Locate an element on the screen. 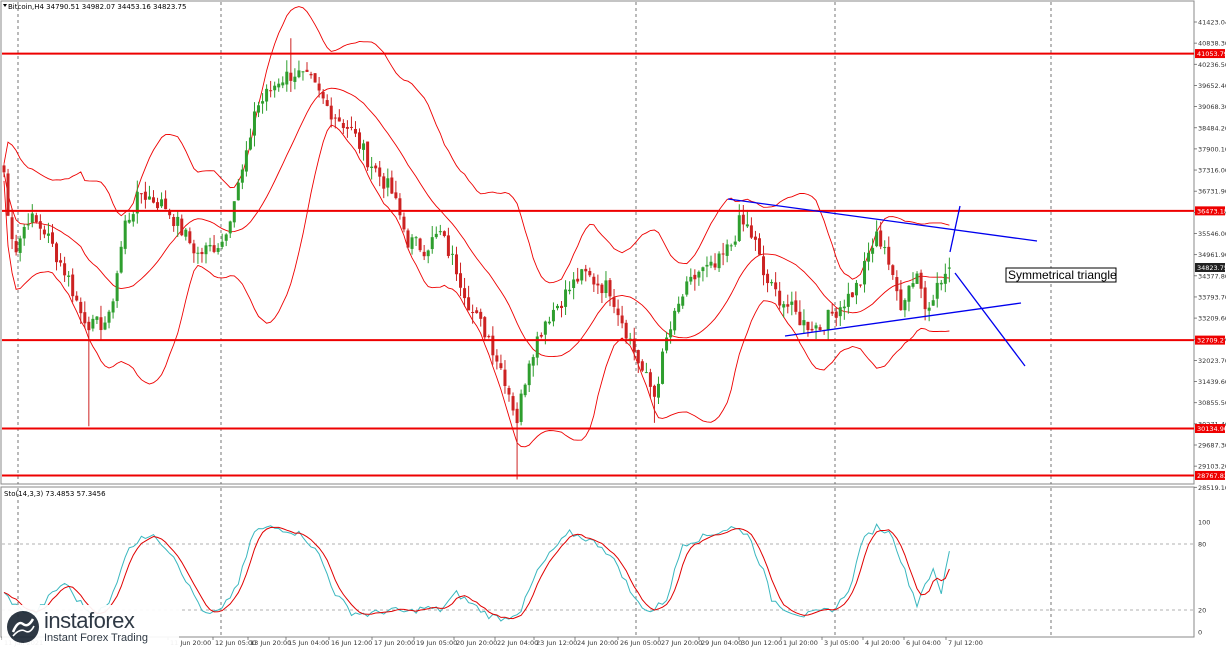  svg-text: 32709.27 is located at coordinates (1211, 341).